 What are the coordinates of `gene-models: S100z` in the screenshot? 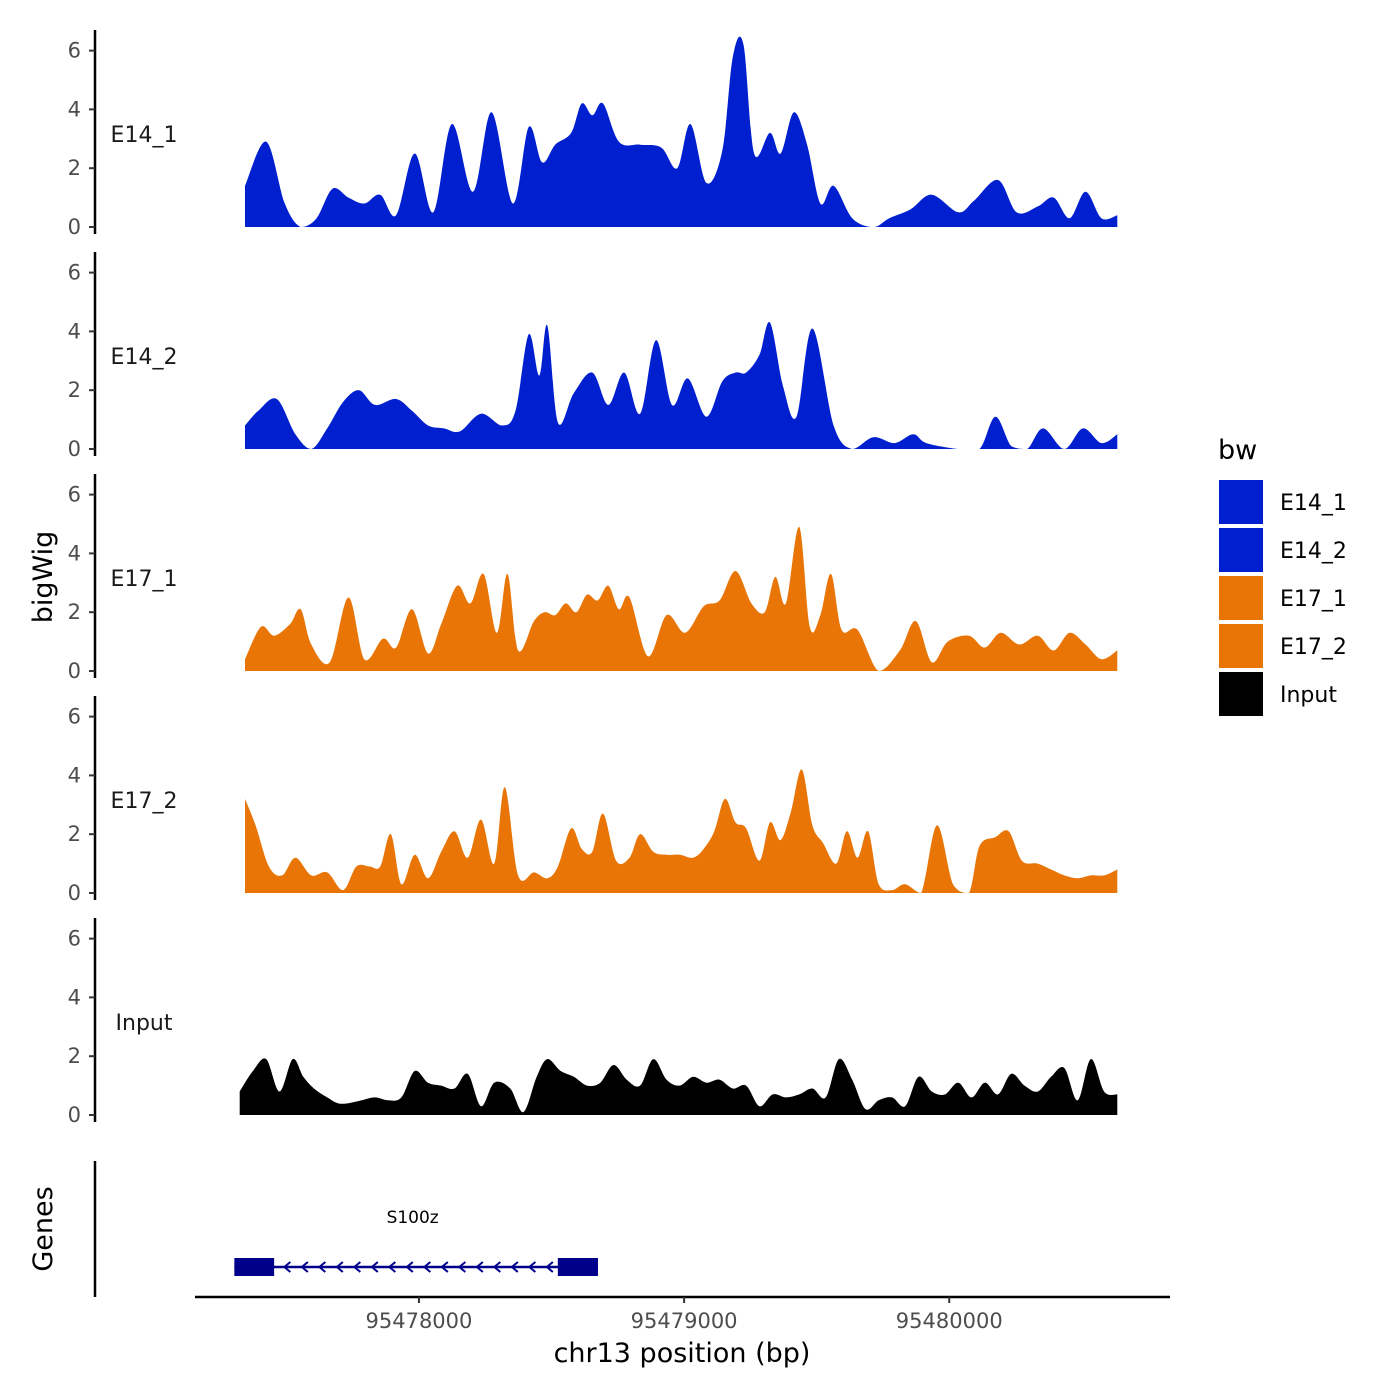 It's located at (416, 1242).